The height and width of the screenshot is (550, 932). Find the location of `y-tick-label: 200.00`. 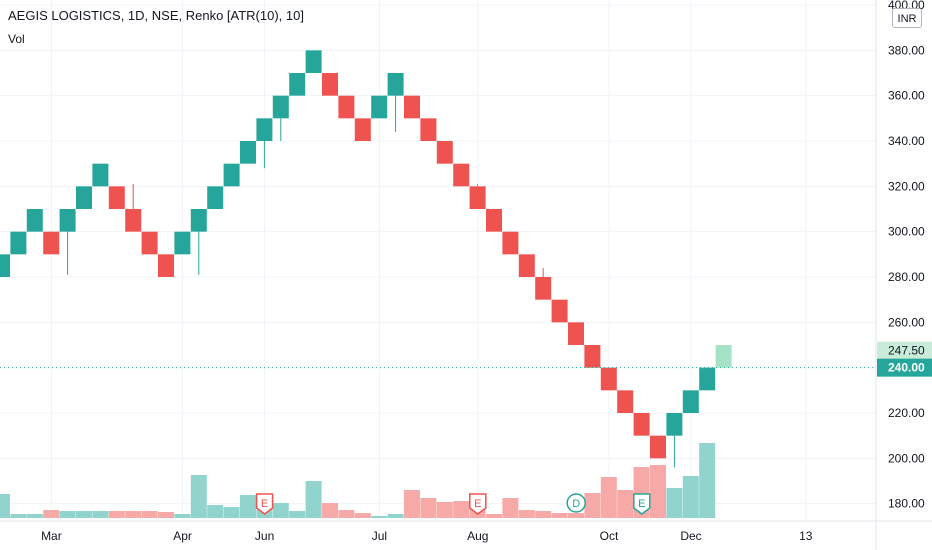

y-tick-label: 200.00 is located at coordinates (906, 458).